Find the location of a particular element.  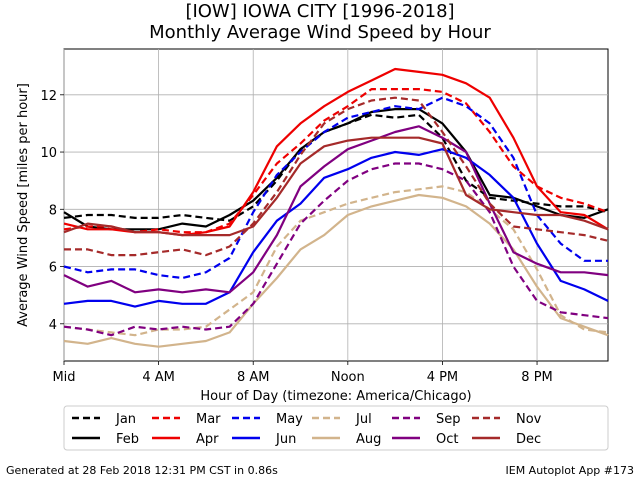

legend-label-feb: Feb is located at coordinates (127, 439).